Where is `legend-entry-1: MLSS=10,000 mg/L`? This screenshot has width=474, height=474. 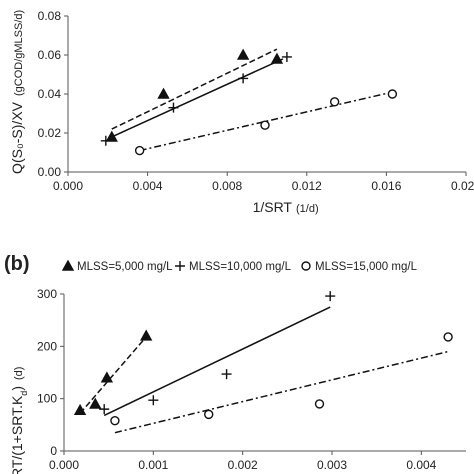 legend-entry-1: MLSS=10,000 mg/L is located at coordinates (233, 267).